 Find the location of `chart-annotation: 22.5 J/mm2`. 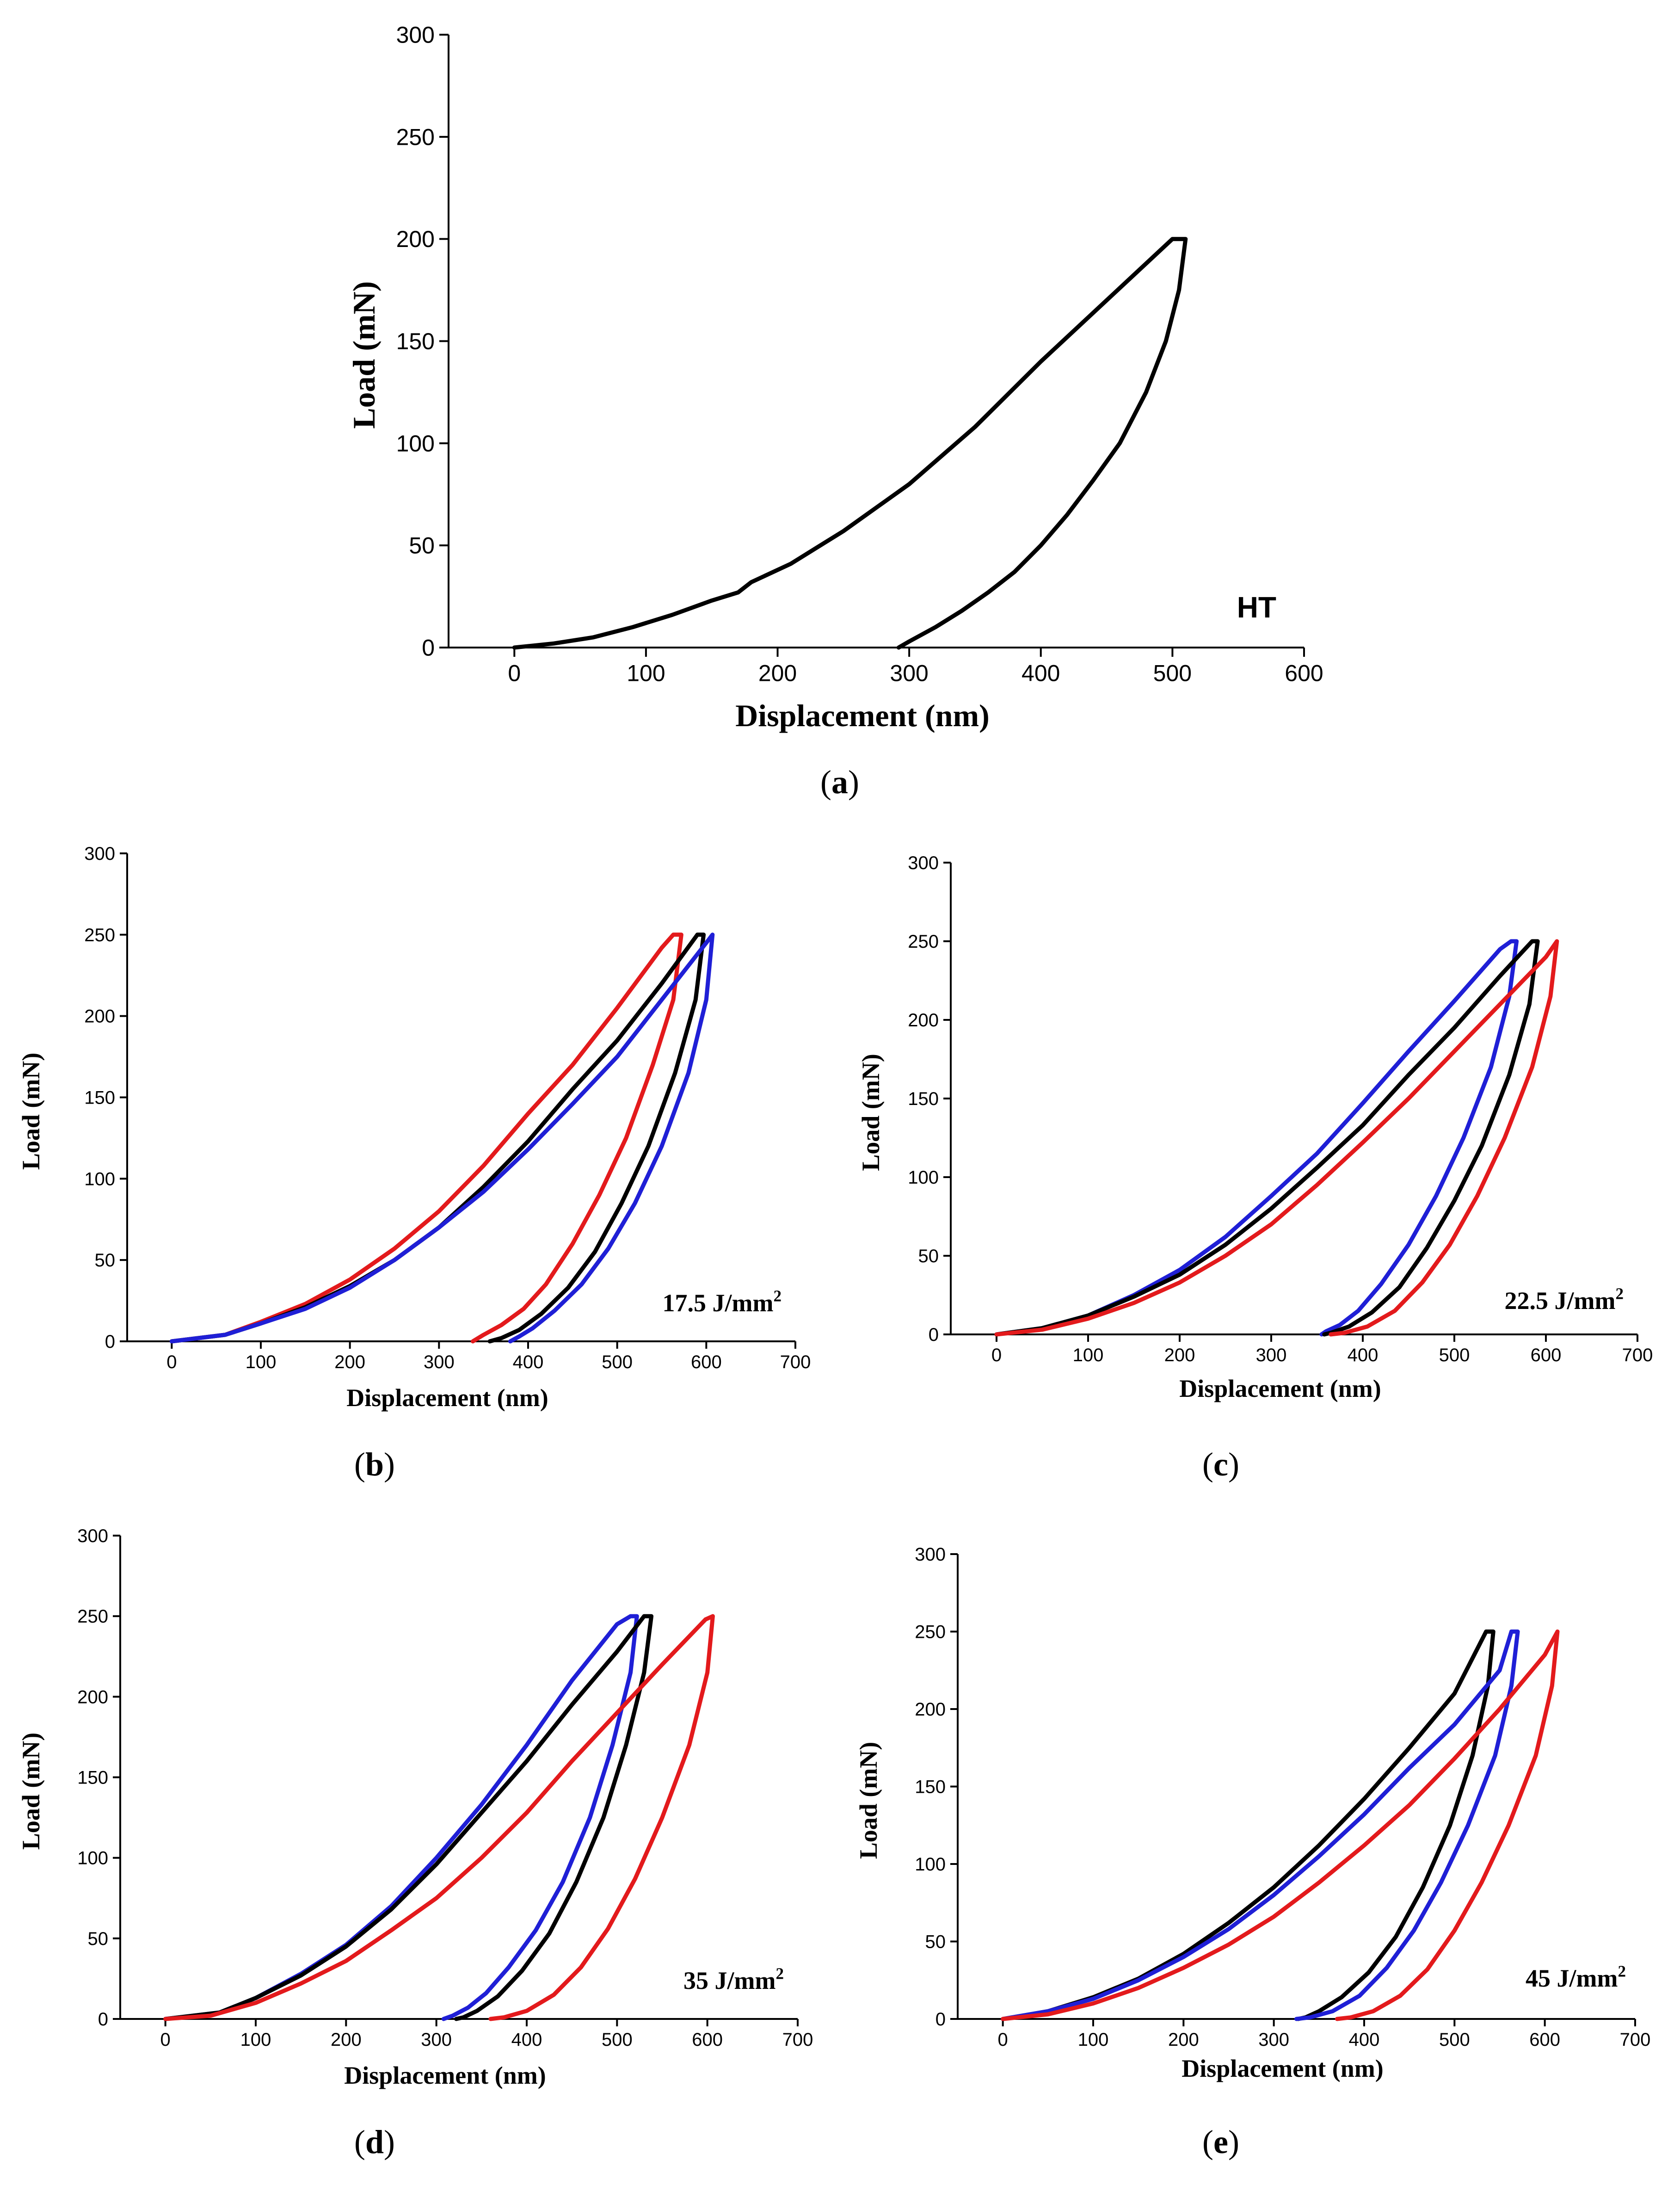

chart-annotation: 22.5 J/mm2 is located at coordinates (1564, 1299).